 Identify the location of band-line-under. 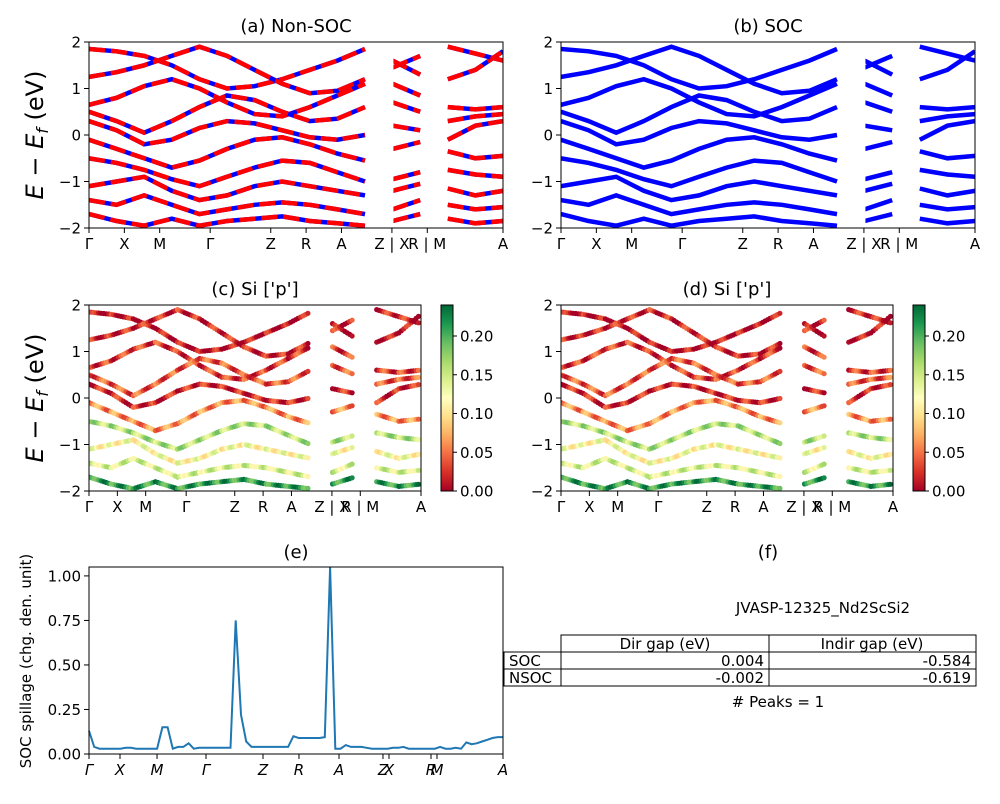
(227, 172).